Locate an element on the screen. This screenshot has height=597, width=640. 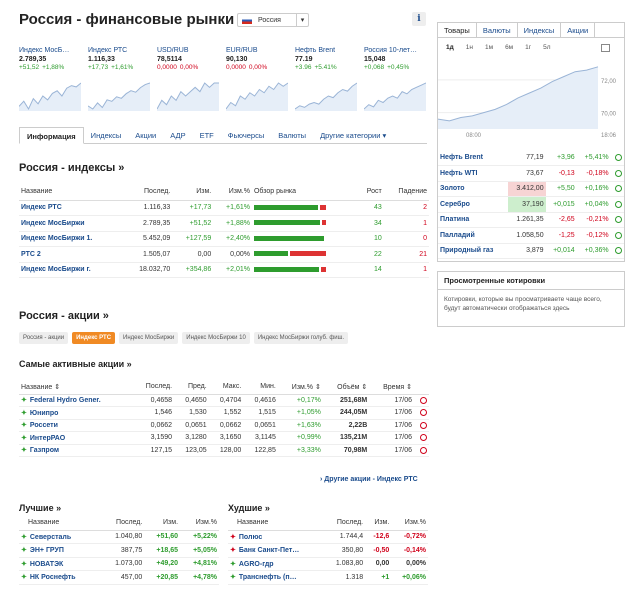
shares-section-title: Россия - акции » is located at coordinates (64, 316).